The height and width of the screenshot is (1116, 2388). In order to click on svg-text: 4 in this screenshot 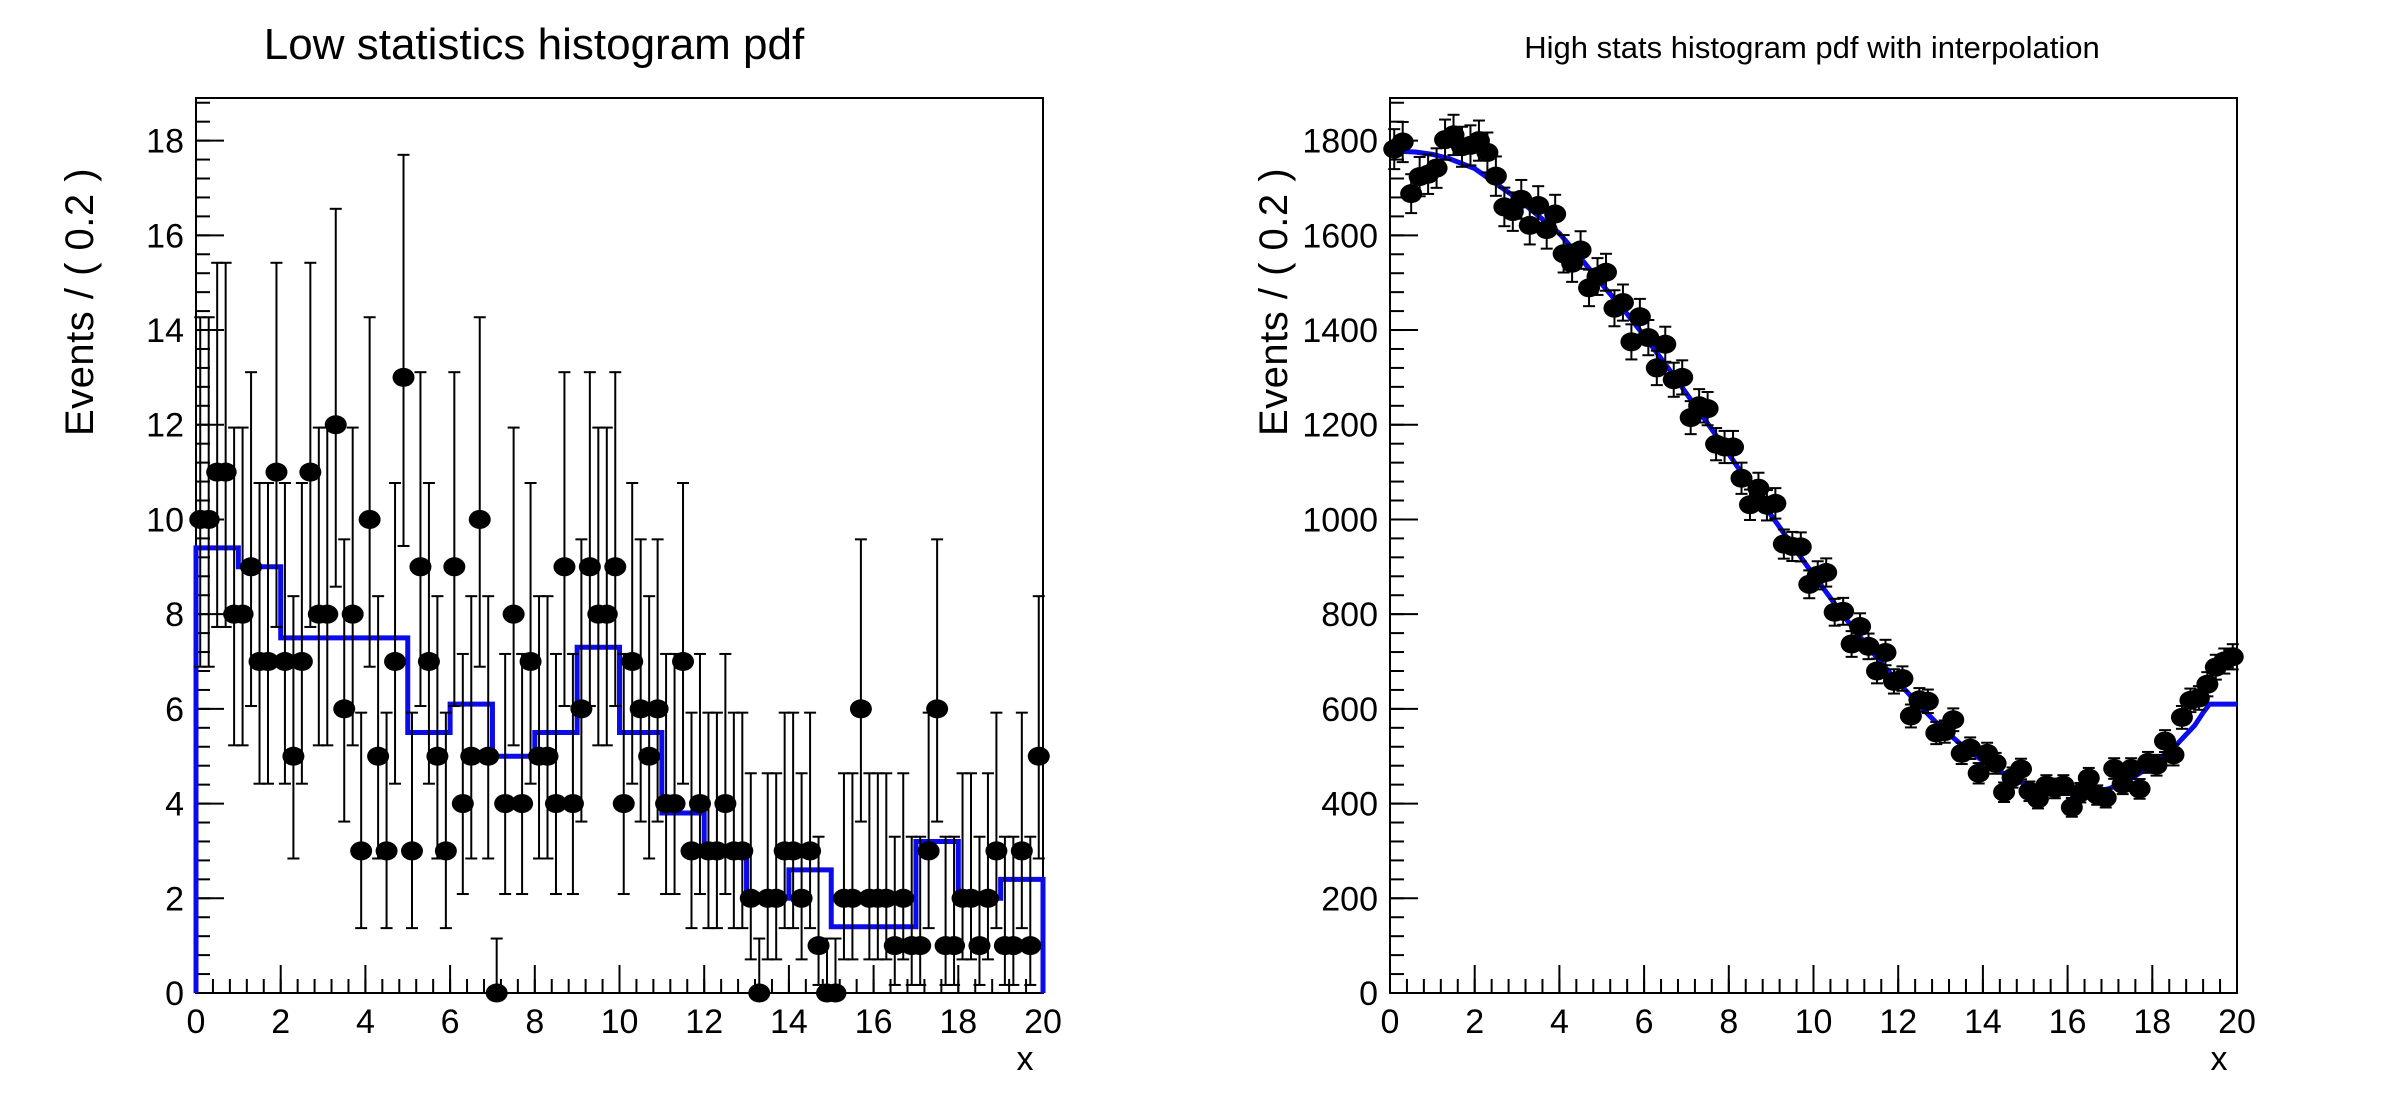, I will do `click(1559, 1022)`.